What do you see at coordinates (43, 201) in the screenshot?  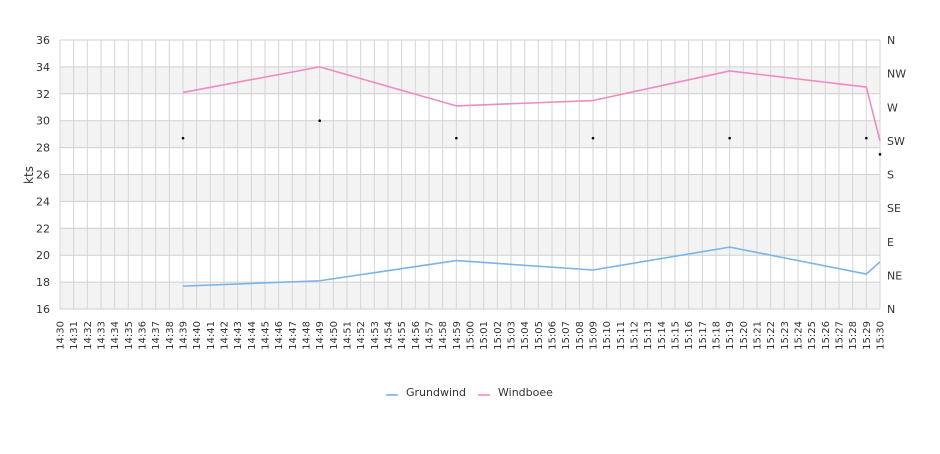 I see `y-tick-label: 24` at bounding box center [43, 201].